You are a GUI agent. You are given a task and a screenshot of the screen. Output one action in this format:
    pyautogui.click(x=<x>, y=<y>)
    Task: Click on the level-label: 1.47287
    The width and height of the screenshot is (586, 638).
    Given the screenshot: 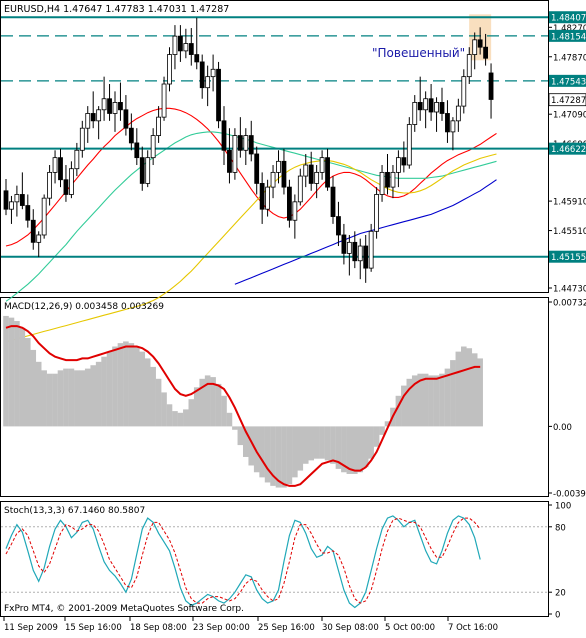 What is the action you would take?
    pyautogui.click(x=567, y=99)
    